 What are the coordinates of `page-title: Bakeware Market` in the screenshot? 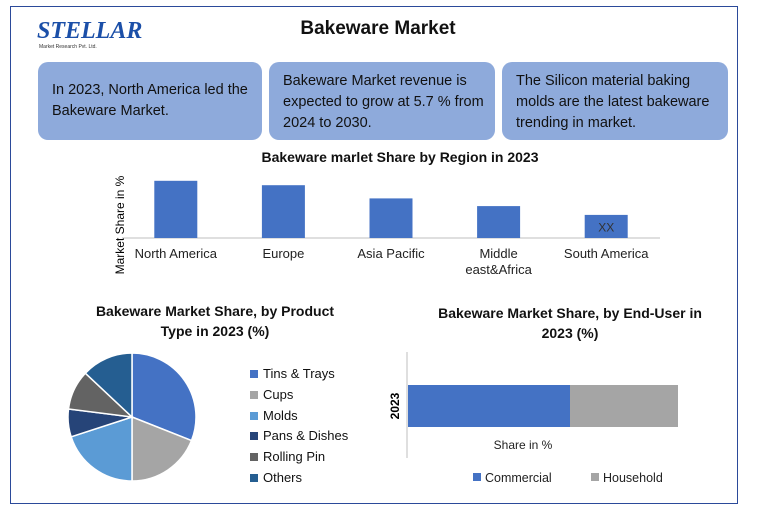 It's located at (378, 28).